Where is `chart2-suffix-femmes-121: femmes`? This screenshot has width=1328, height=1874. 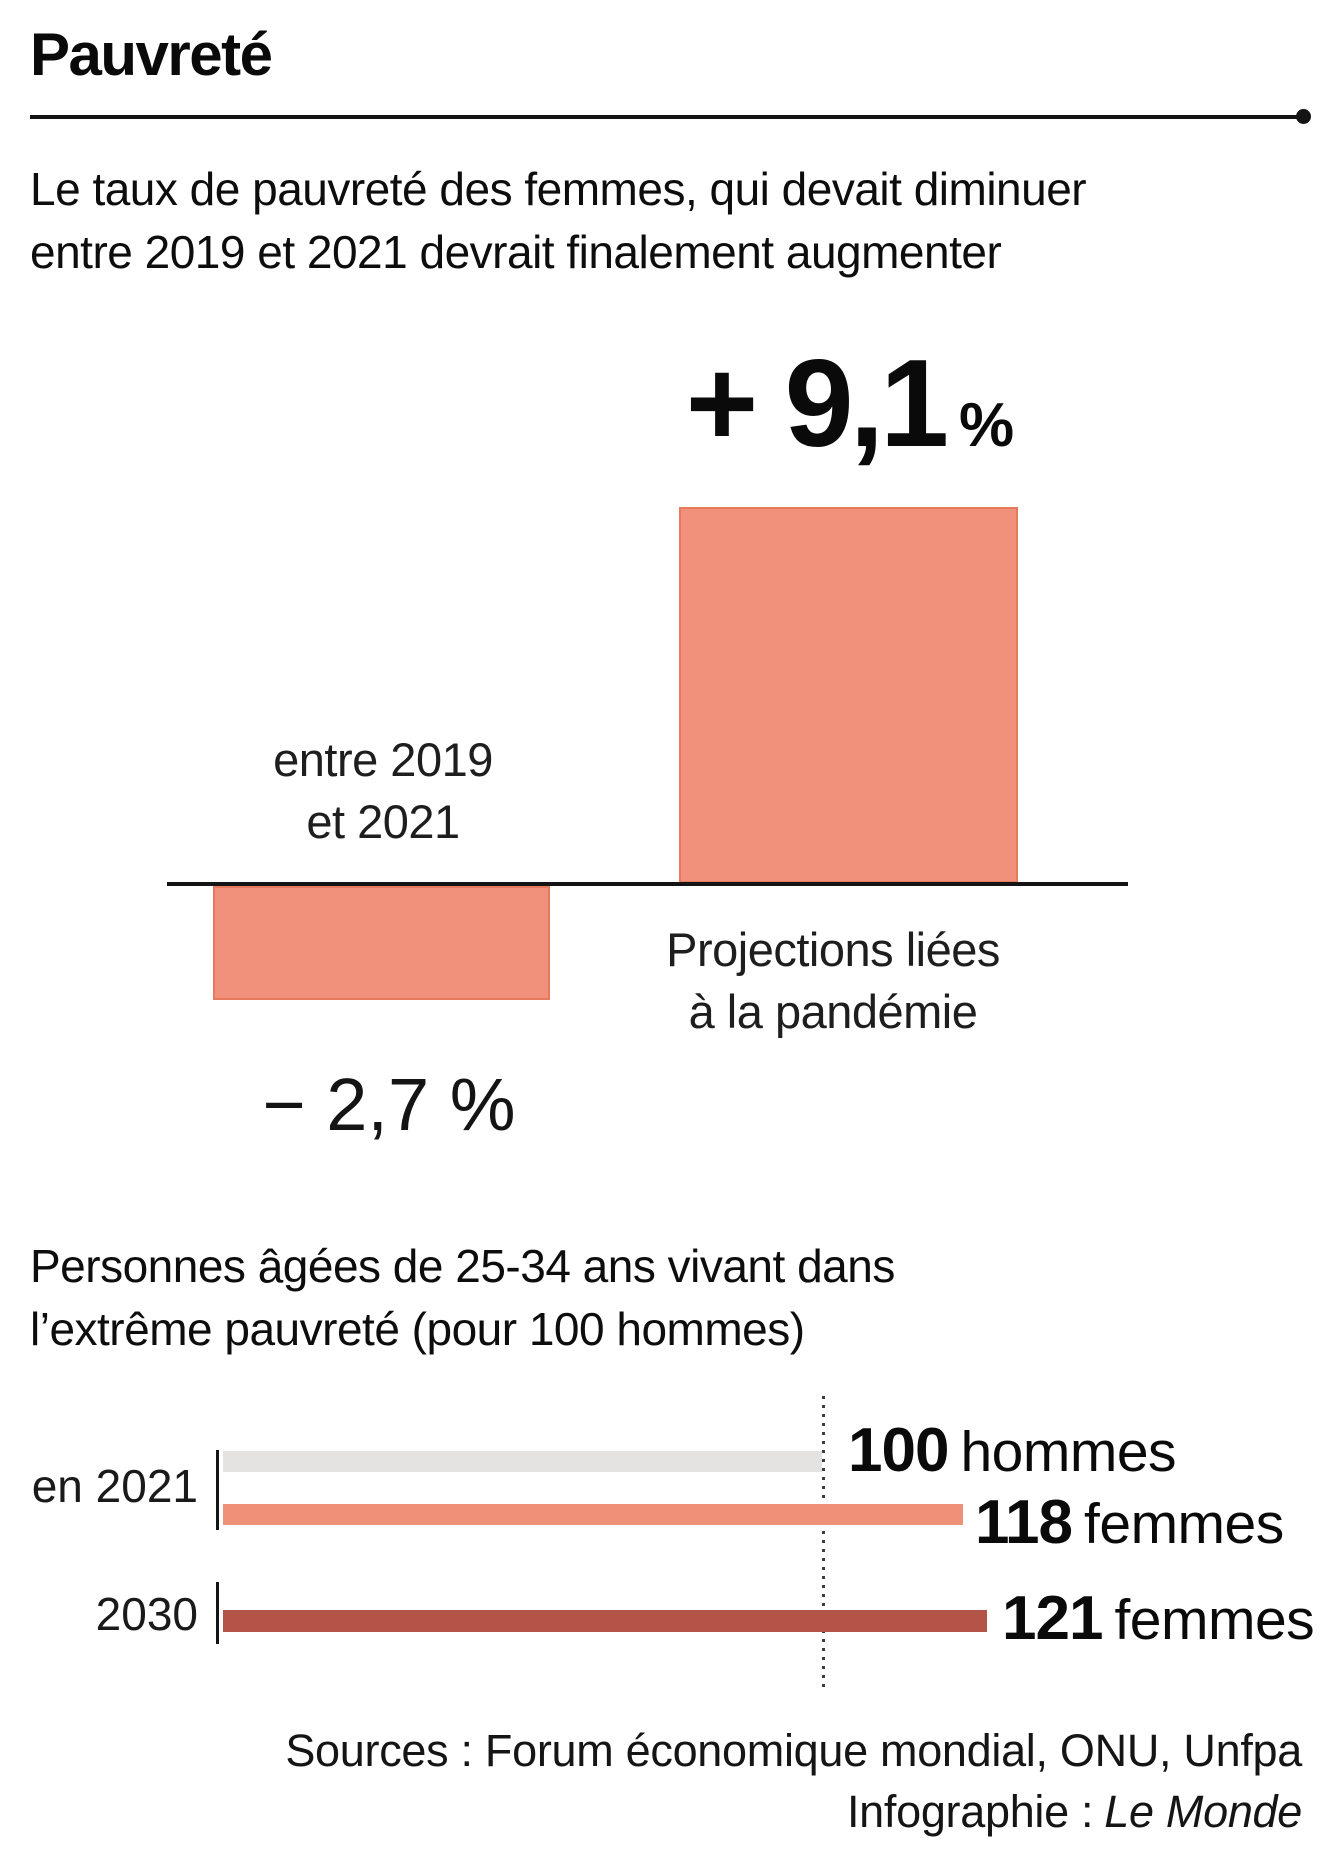
chart2-suffix-femmes-121: femmes is located at coordinates (1214, 1620).